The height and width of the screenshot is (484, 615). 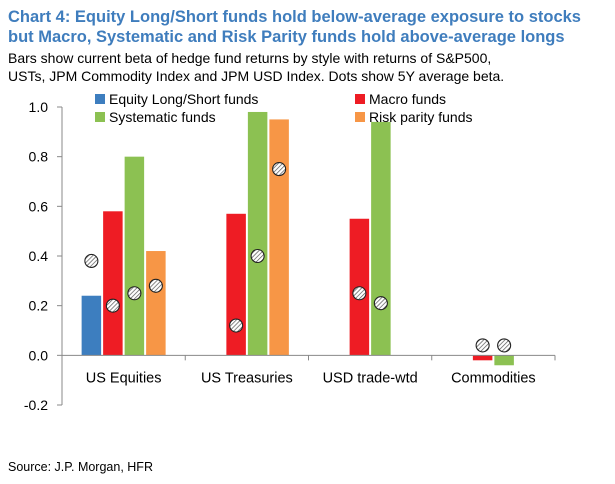 What do you see at coordinates (91, 261) in the screenshot?
I see `avg-dot-equity-long-short-funds-us-equities` at bounding box center [91, 261].